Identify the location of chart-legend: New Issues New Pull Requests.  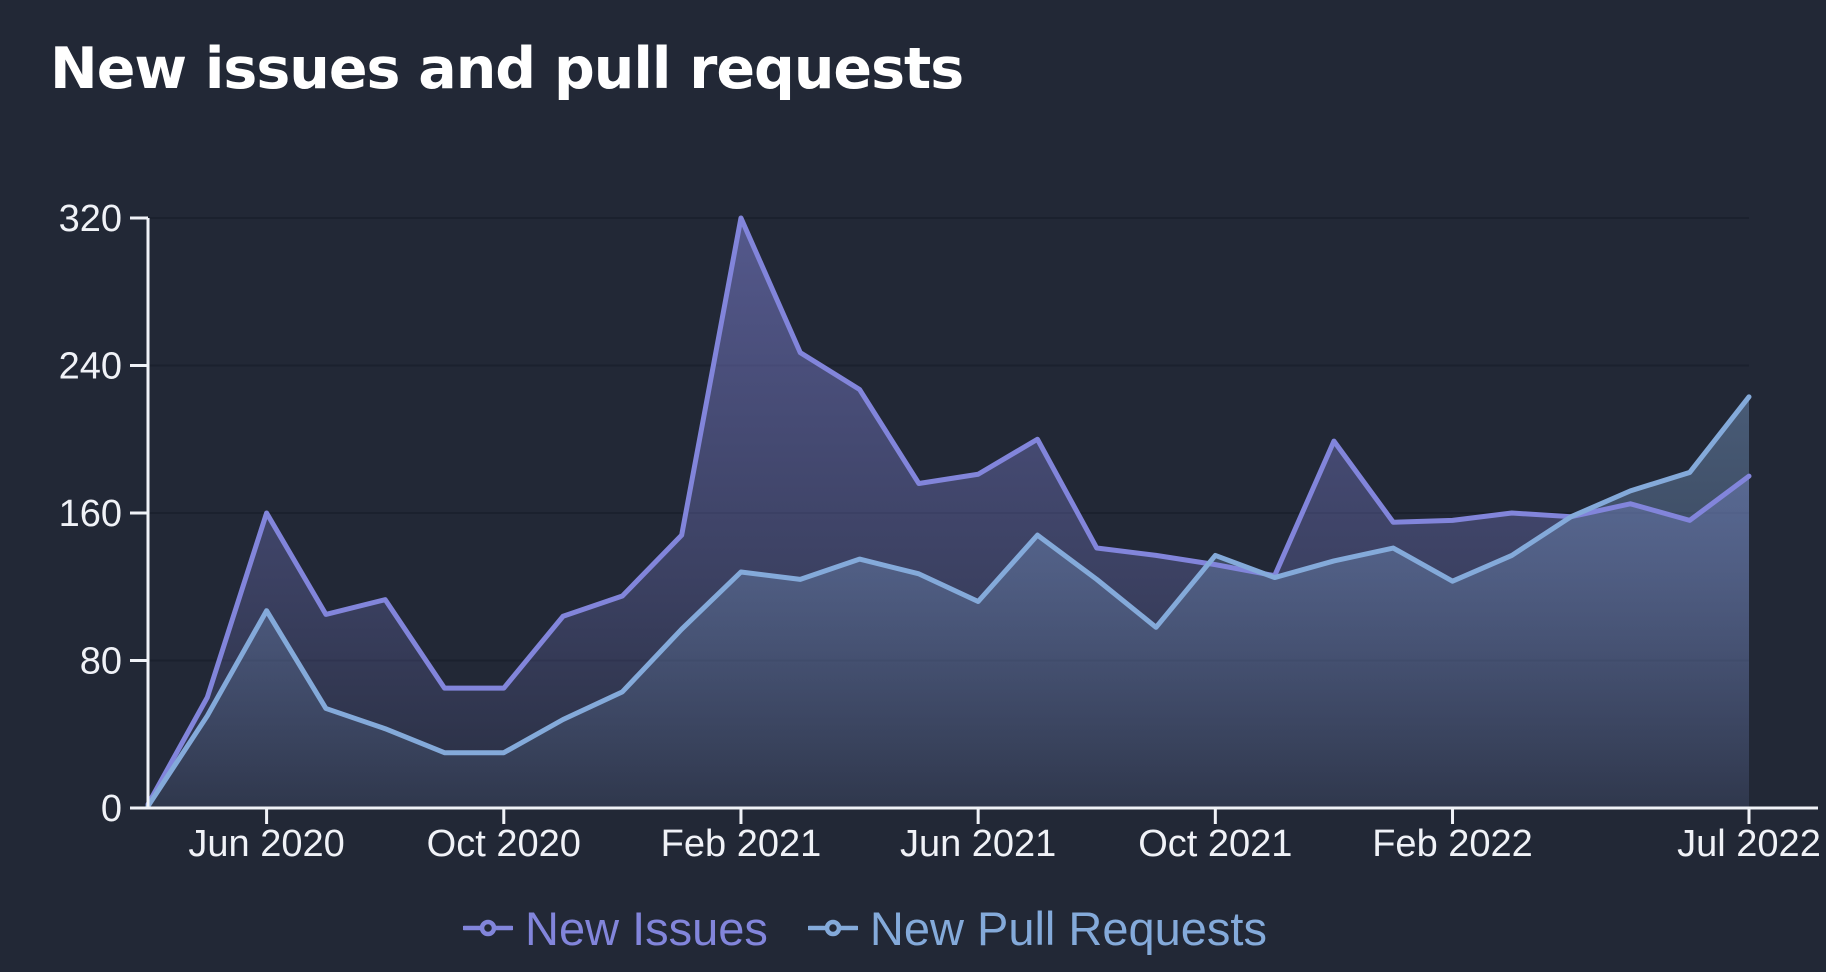
(889, 928).